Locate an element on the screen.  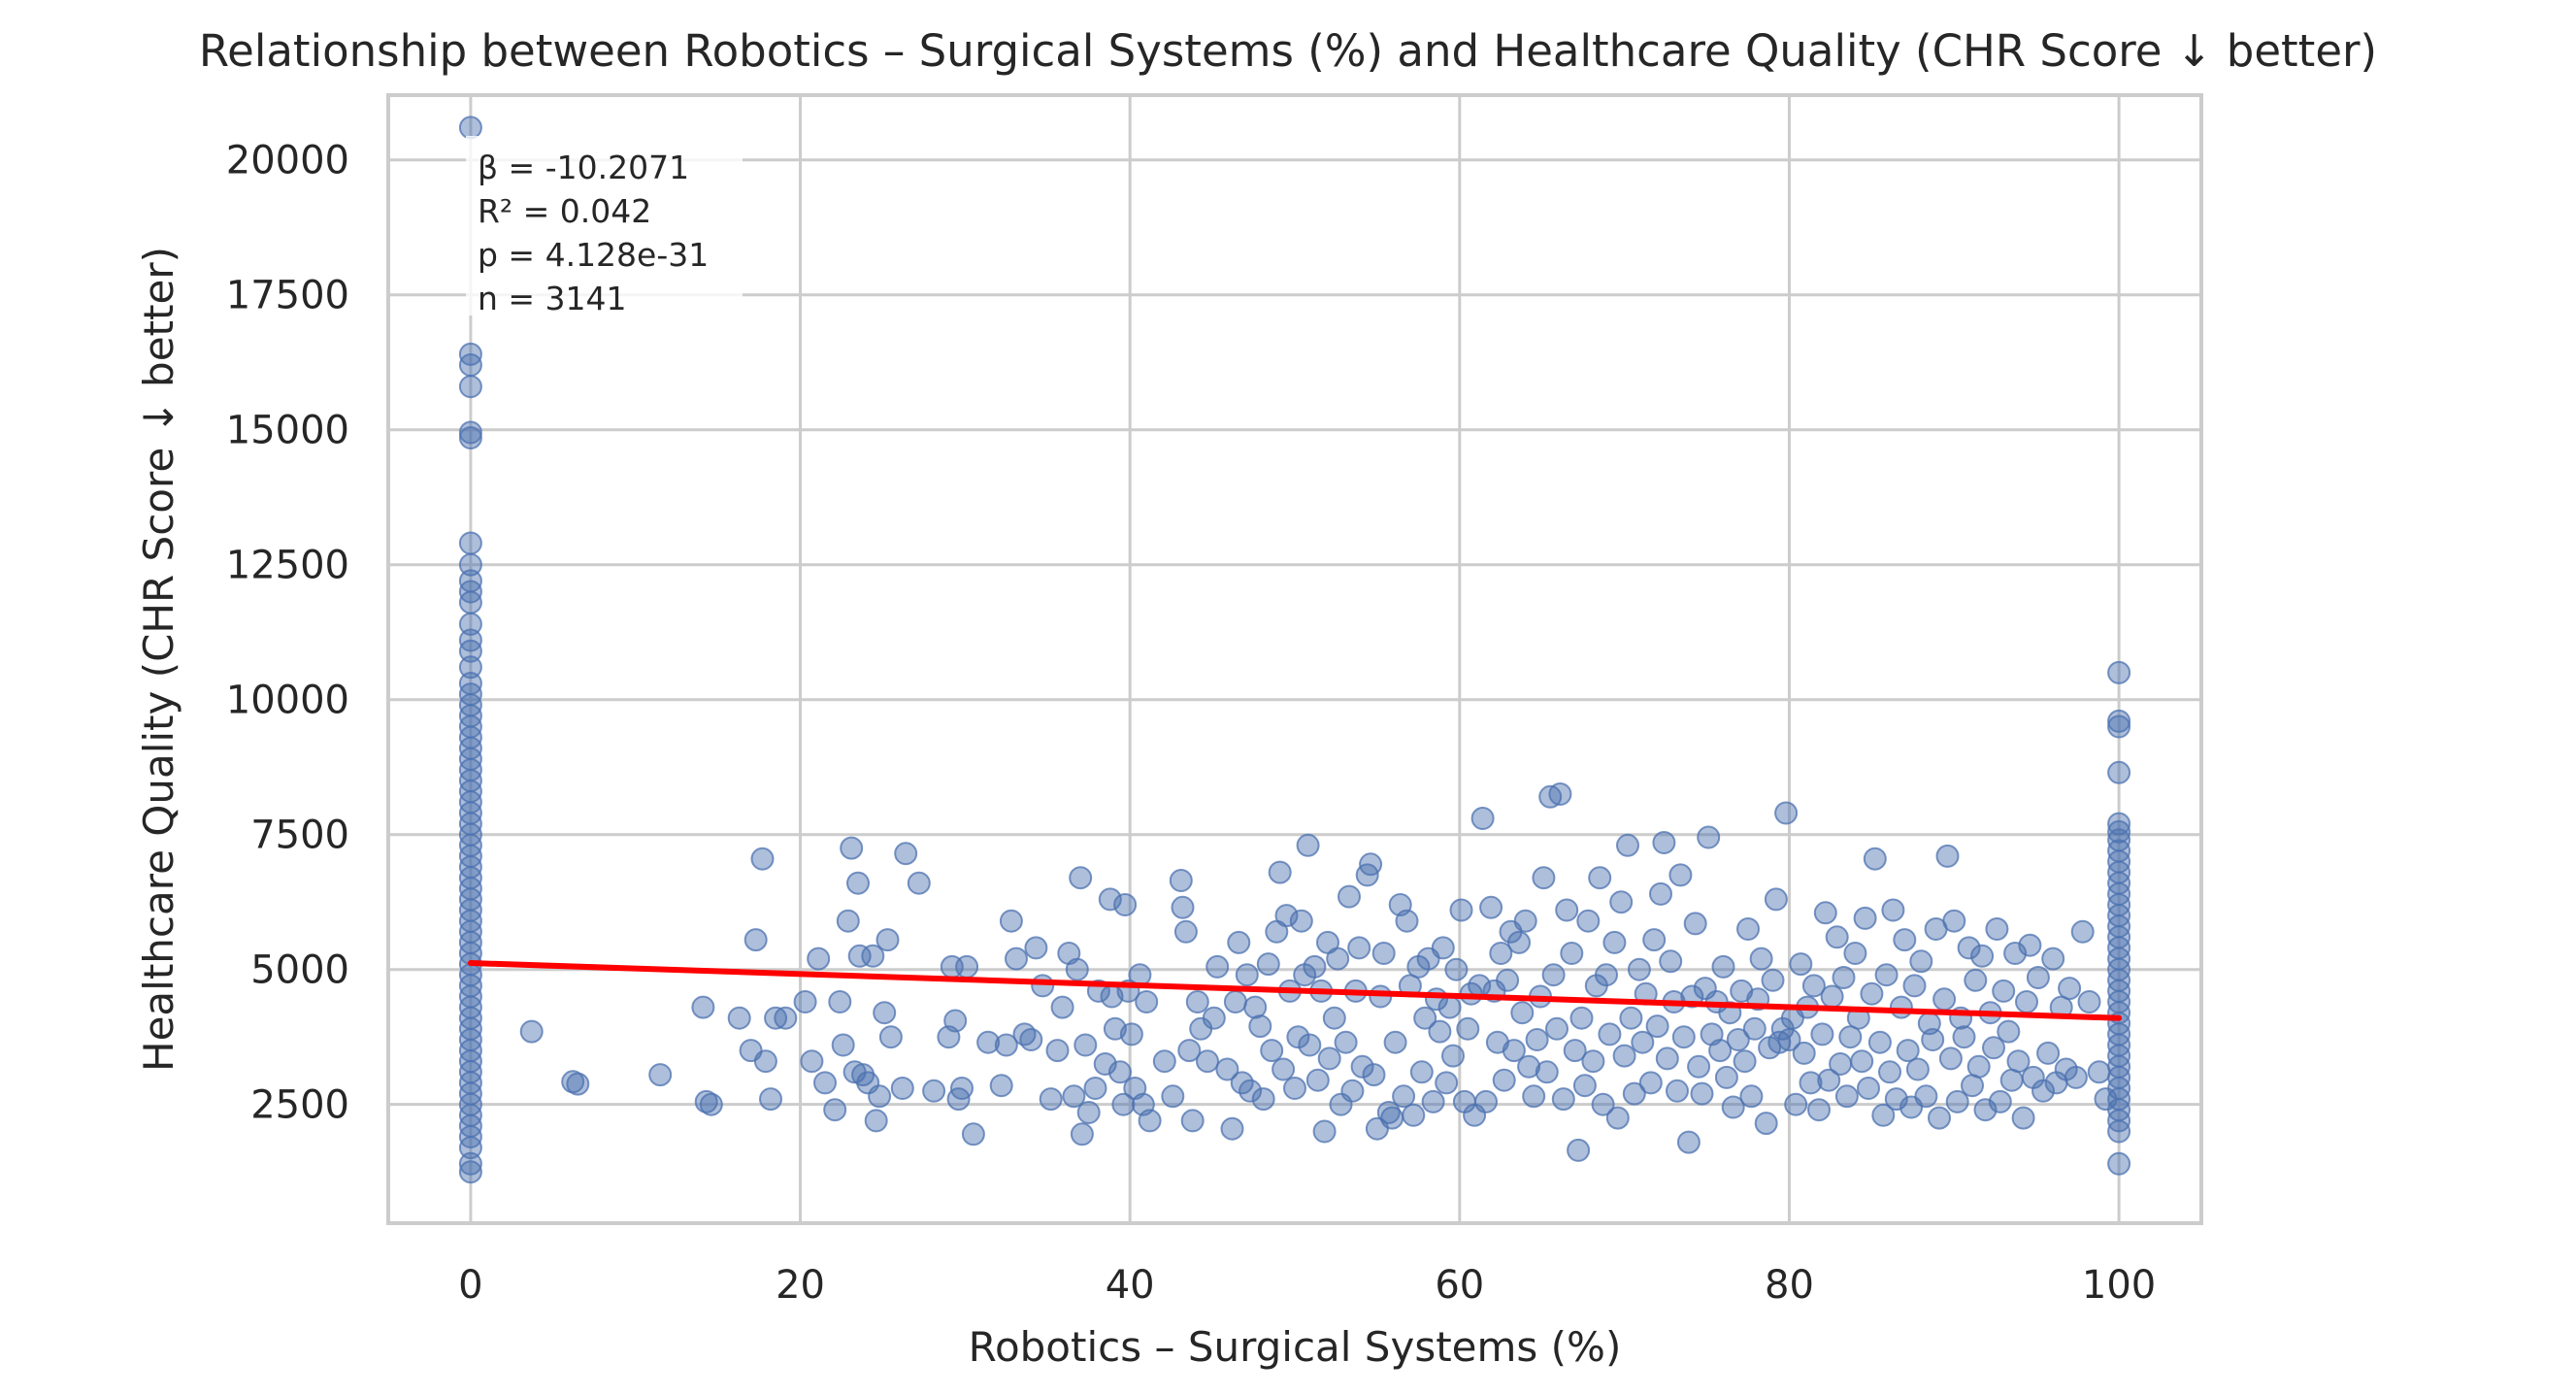
y-tick-labels: 2500 5000 7500 10000 12500 15000 17500 20000 is located at coordinates (287, 633).